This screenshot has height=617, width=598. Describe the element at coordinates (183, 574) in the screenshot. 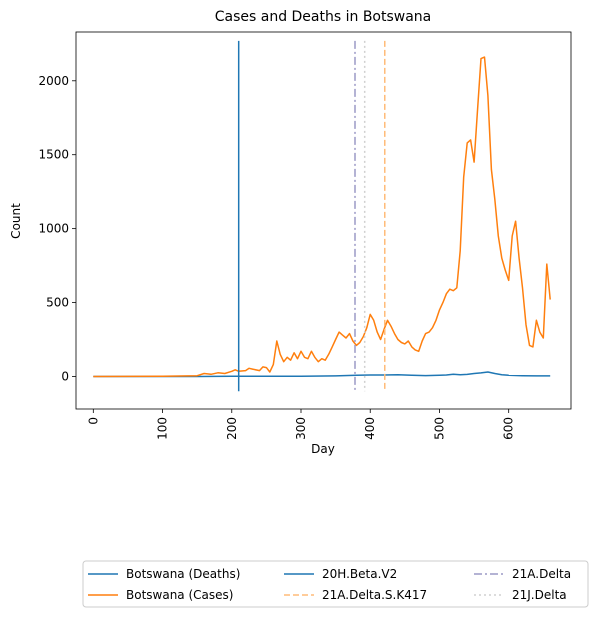

I see `legend-label: Botswana (Deaths)` at that location.